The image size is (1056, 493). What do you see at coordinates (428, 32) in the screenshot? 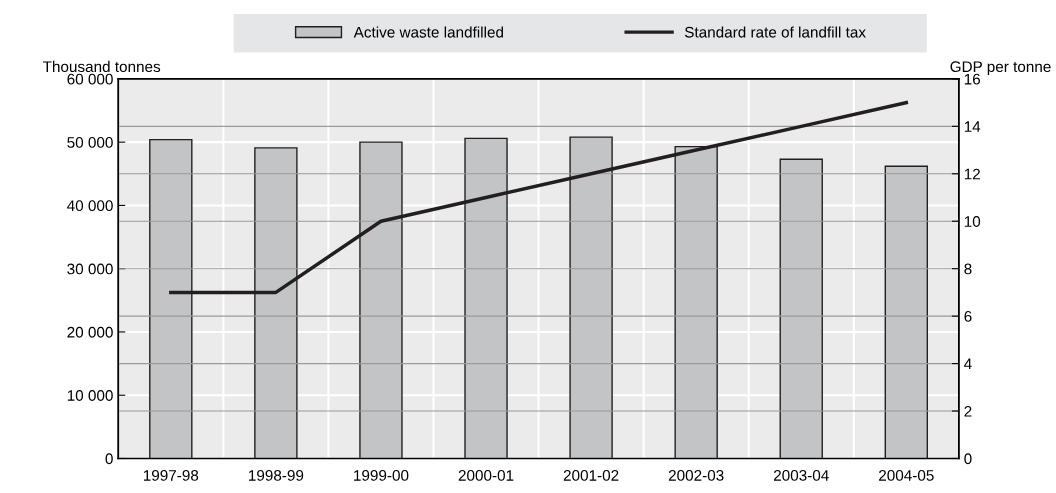
I see `legend-label: Active waste landfilled` at bounding box center [428, 32].